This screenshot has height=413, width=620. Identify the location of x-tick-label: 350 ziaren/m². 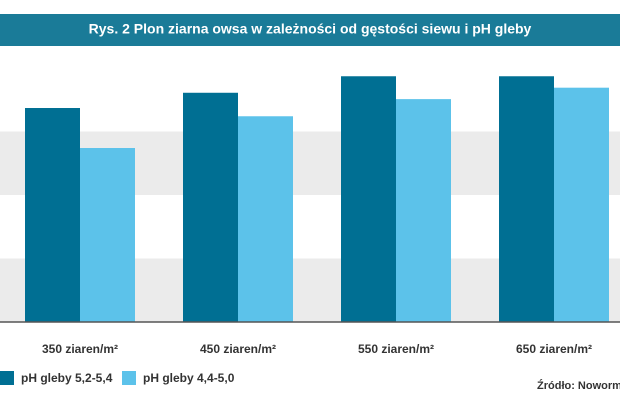
(80, 349).